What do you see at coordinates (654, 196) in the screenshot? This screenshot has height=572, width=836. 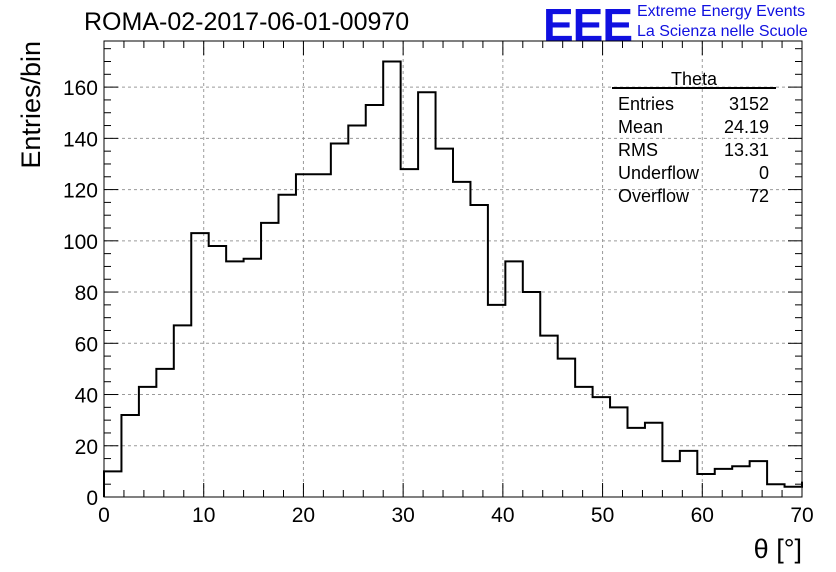 I see `stats-label: Overflow` at bounding box center [654, 196].